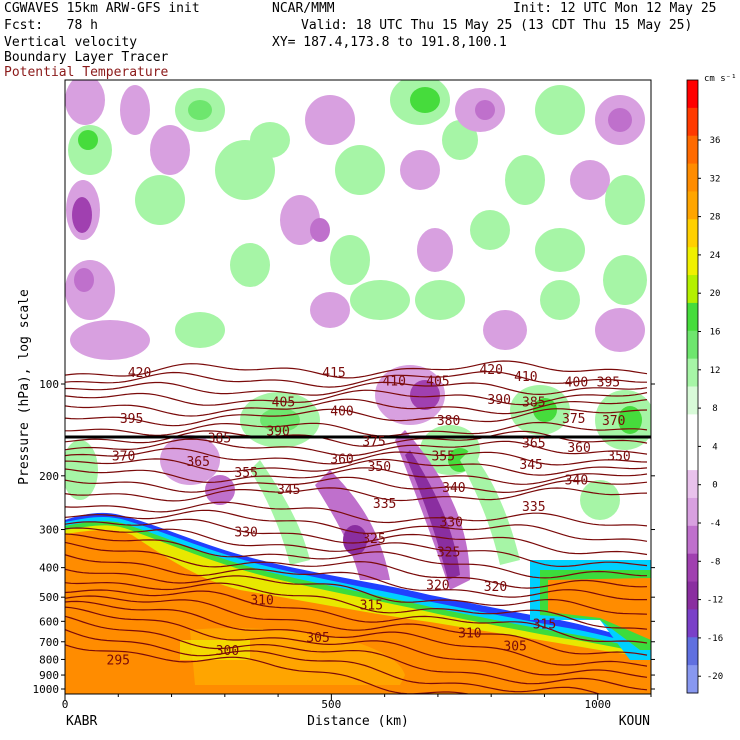 The height and width of the screenshot is (740, 740). I want to click on colorbar-label: -8, so click(715, 562).